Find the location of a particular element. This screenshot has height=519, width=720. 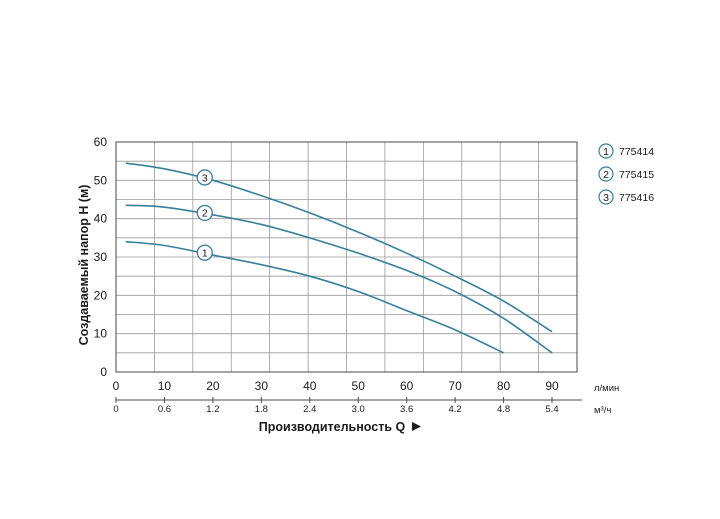

legend-marker-number: 1 is located at coordinates (606, 152).